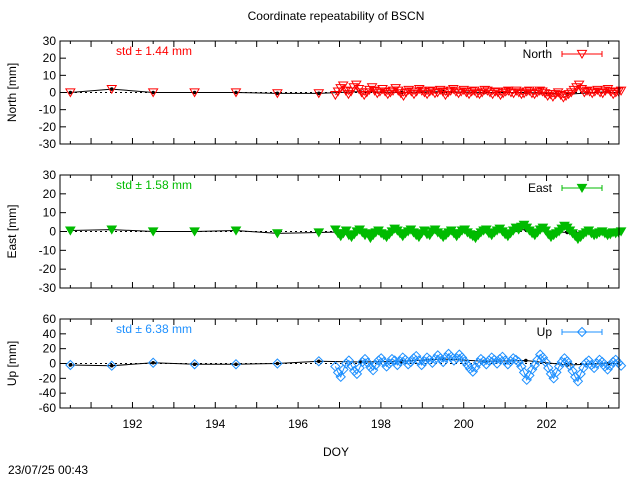  What do you see at coordinates (50, 319) in the screenshot?
I see `y-tick-label: 60` at bounding box center [50, 319].